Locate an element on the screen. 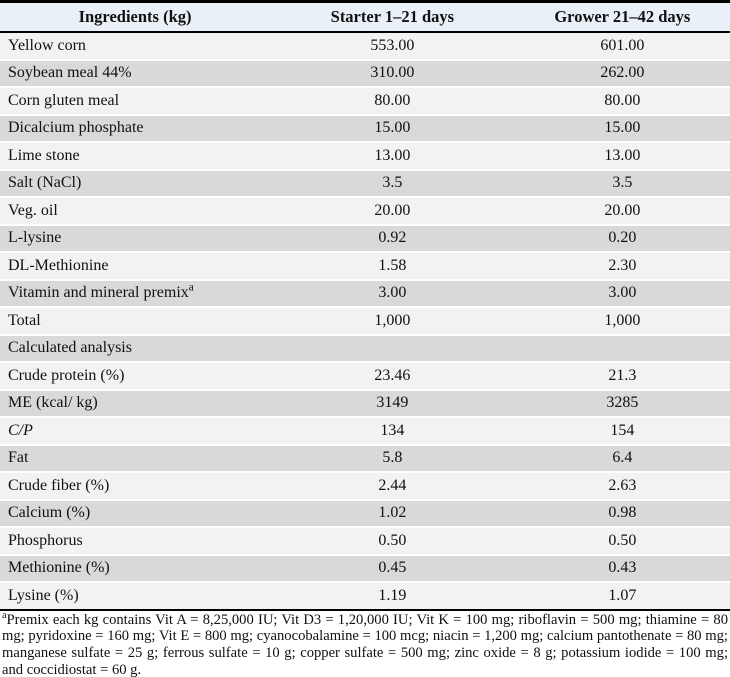 This screenshot has height=677, width=730. footnote-superscript-marker: a is located at coordinates (4, 615).